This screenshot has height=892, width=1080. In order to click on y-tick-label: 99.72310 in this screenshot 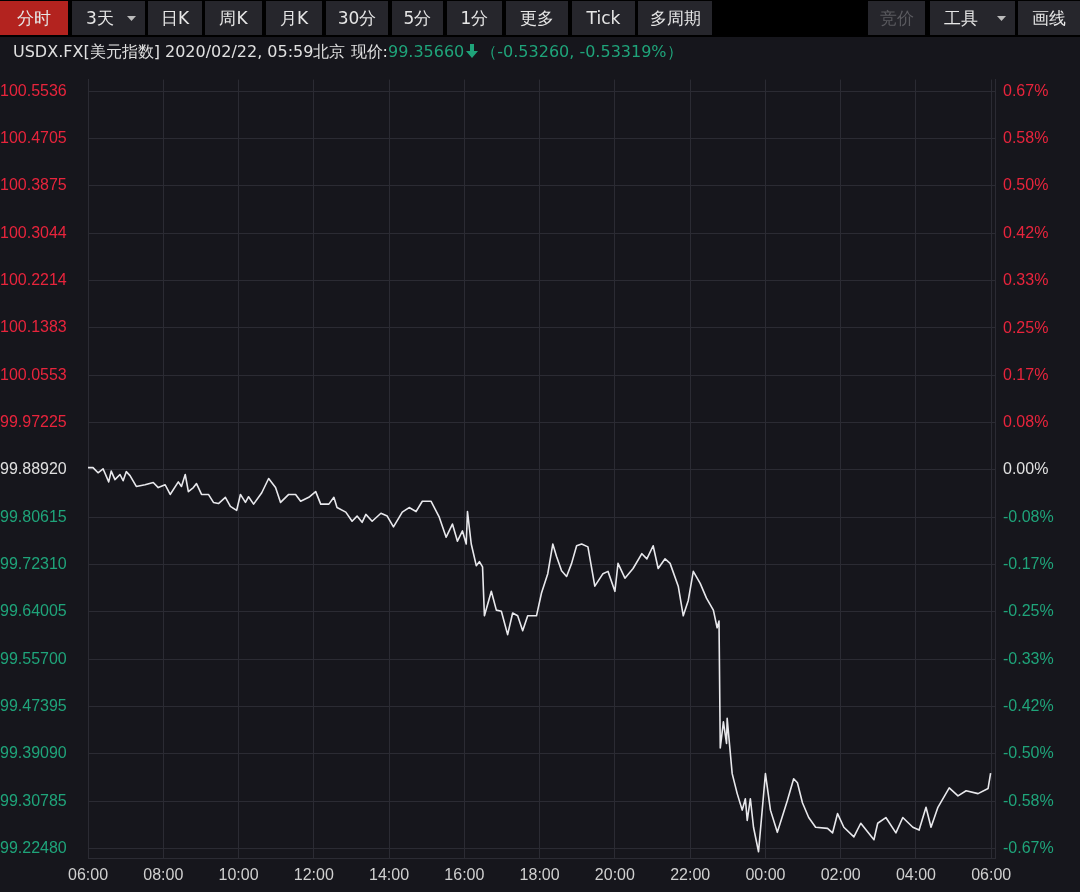, I will do `click(33, 563)`.